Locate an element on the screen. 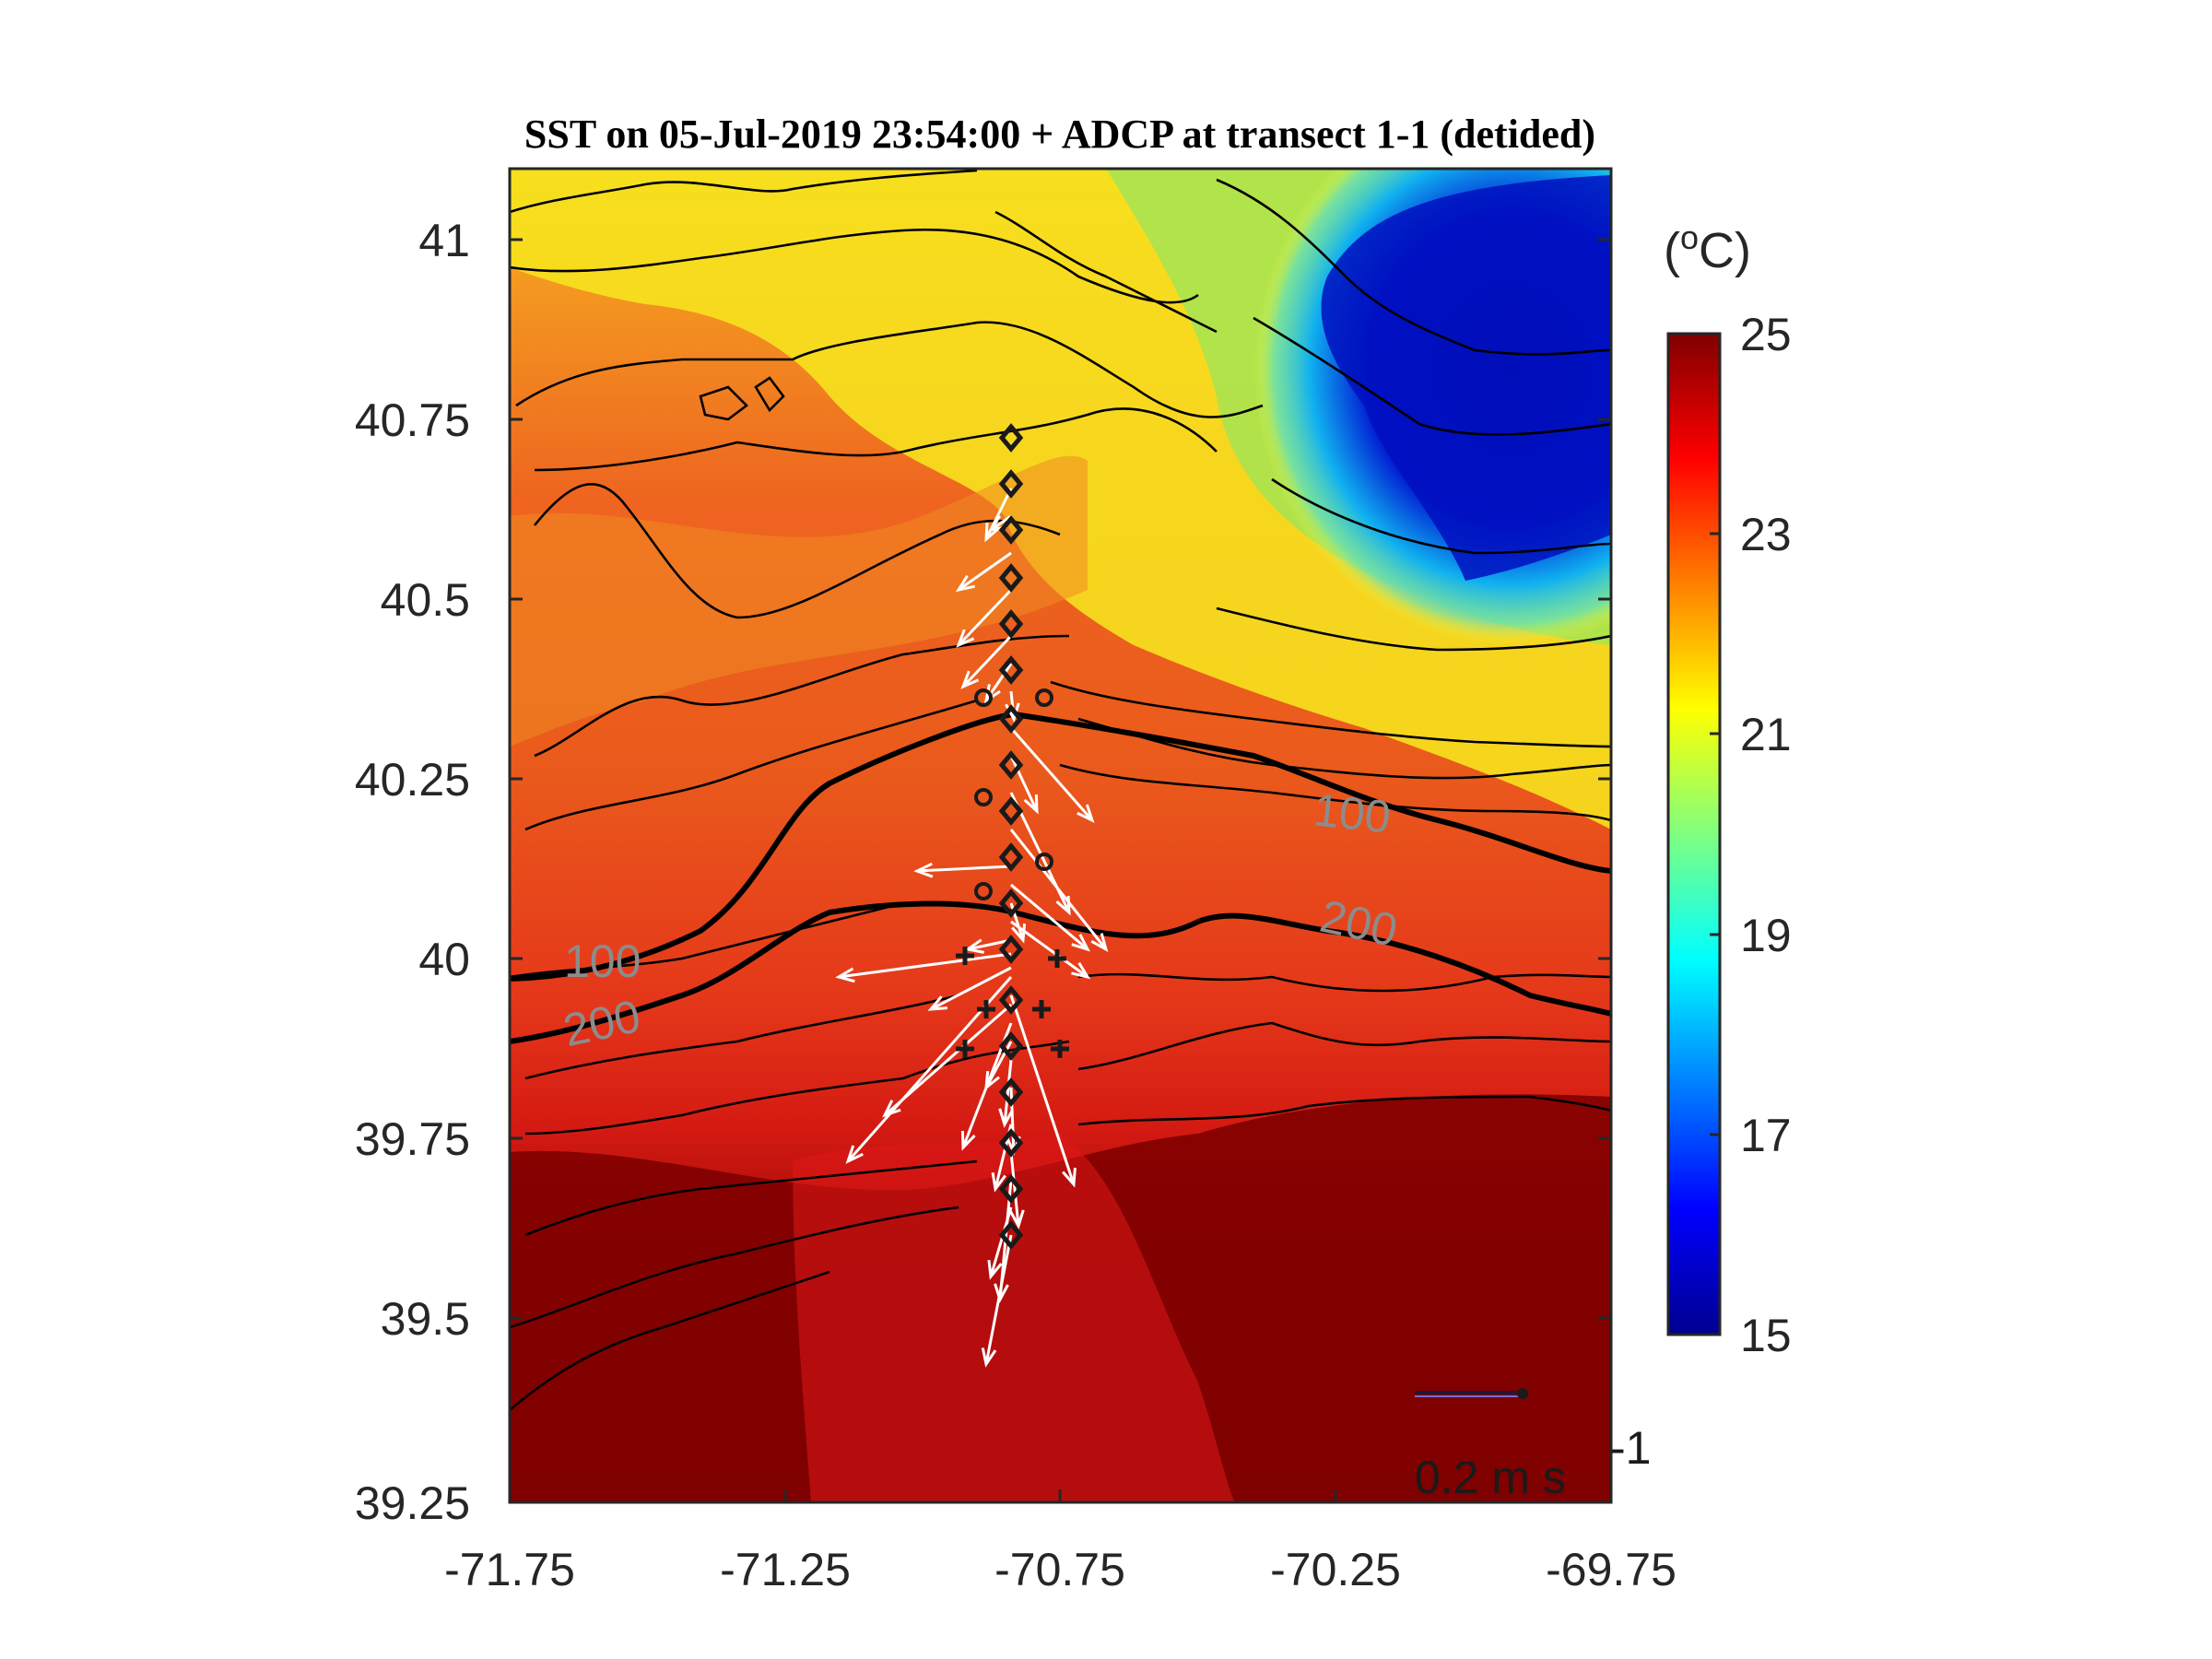 This screenshot has height=1659, width=2212. adcp-markers is located at coordinates (1012, 836).